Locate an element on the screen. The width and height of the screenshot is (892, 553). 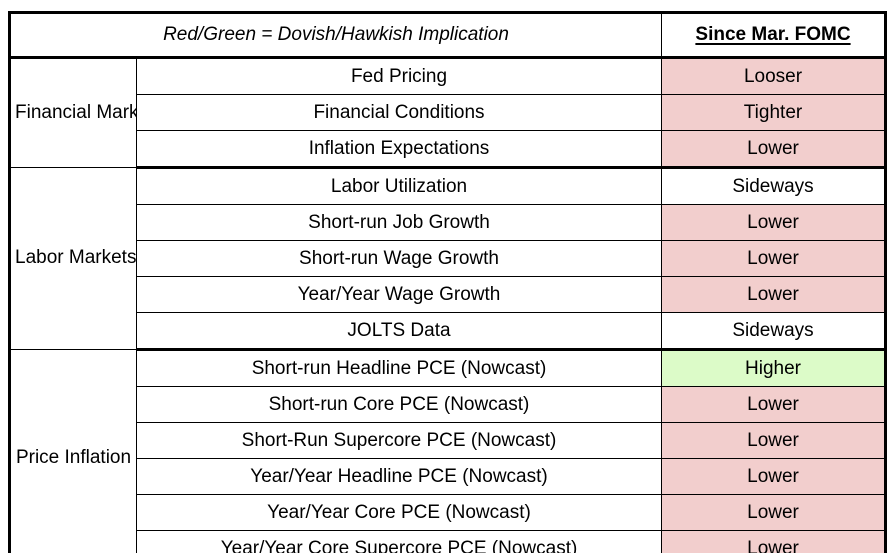
table-row: Short-run Job Growth Lower is located at coordinates (448, 222).